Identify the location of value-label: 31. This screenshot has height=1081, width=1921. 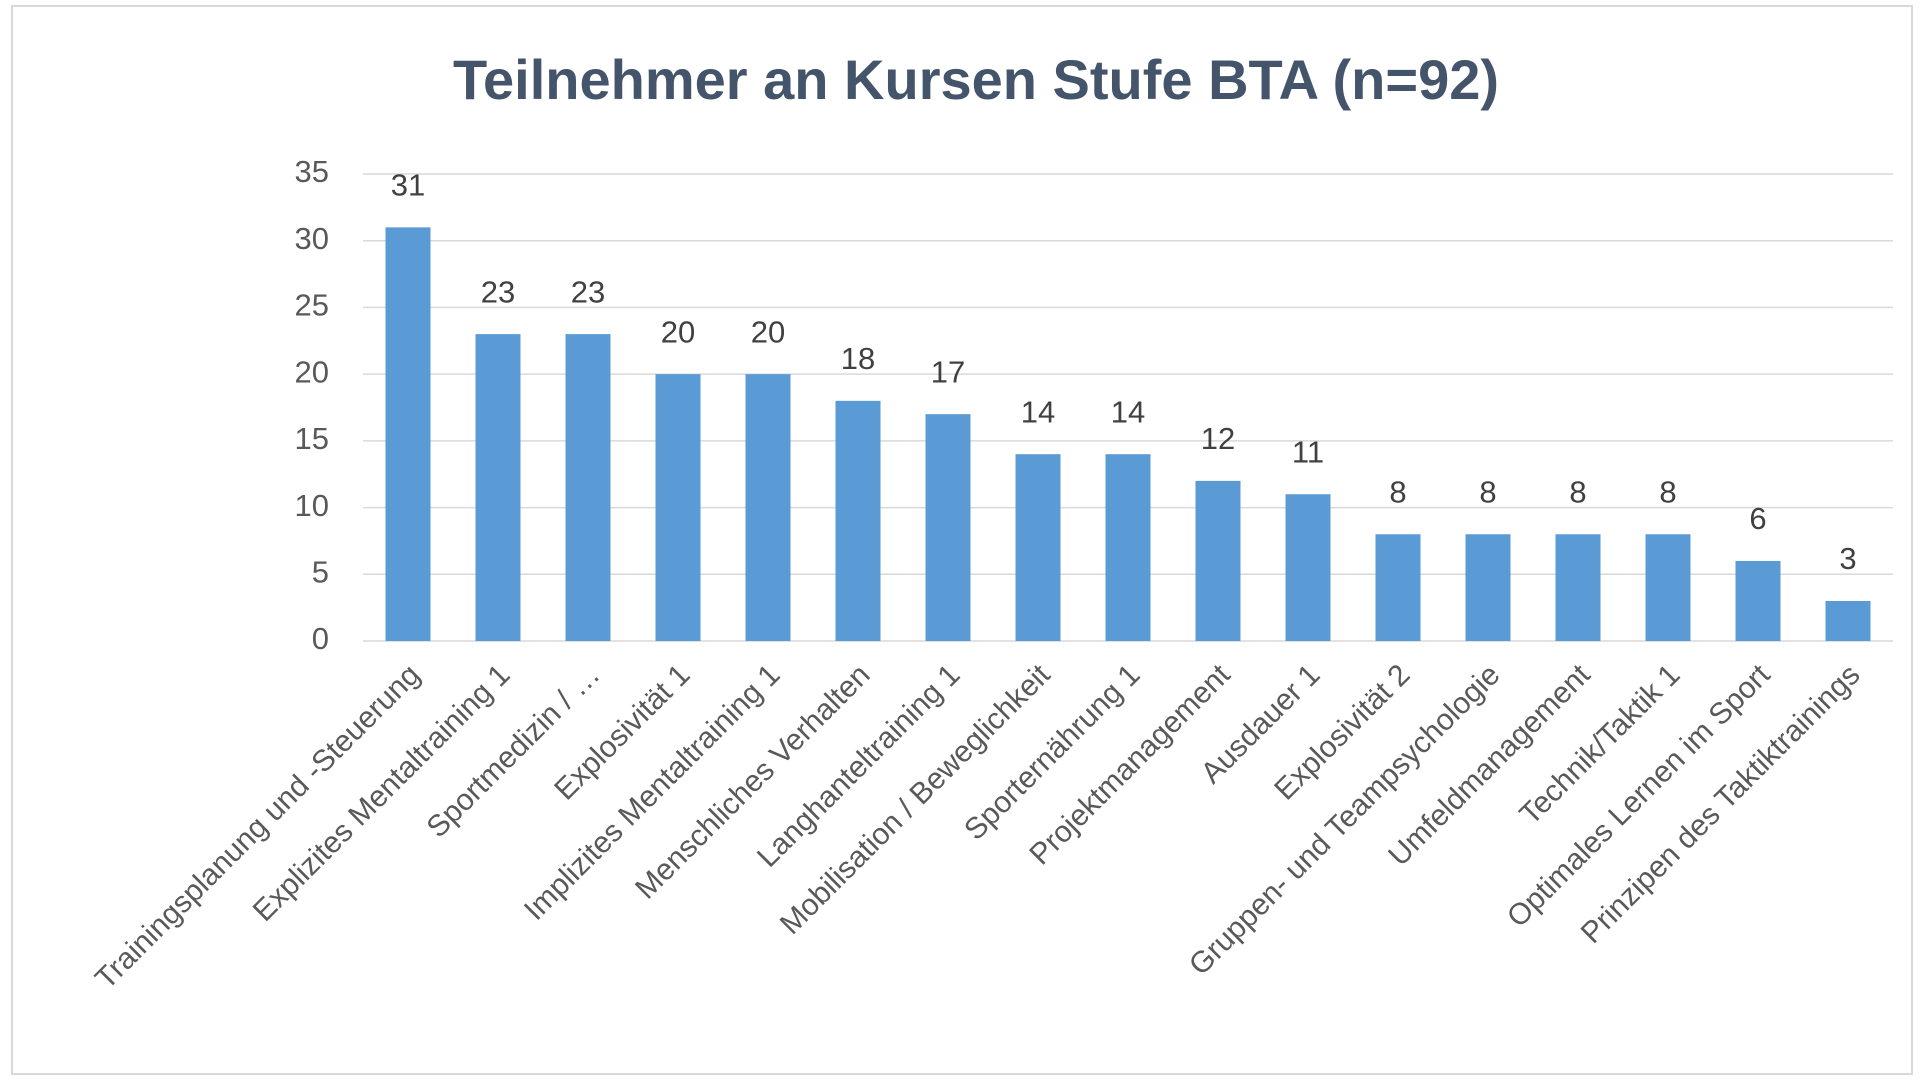
(408, 185).